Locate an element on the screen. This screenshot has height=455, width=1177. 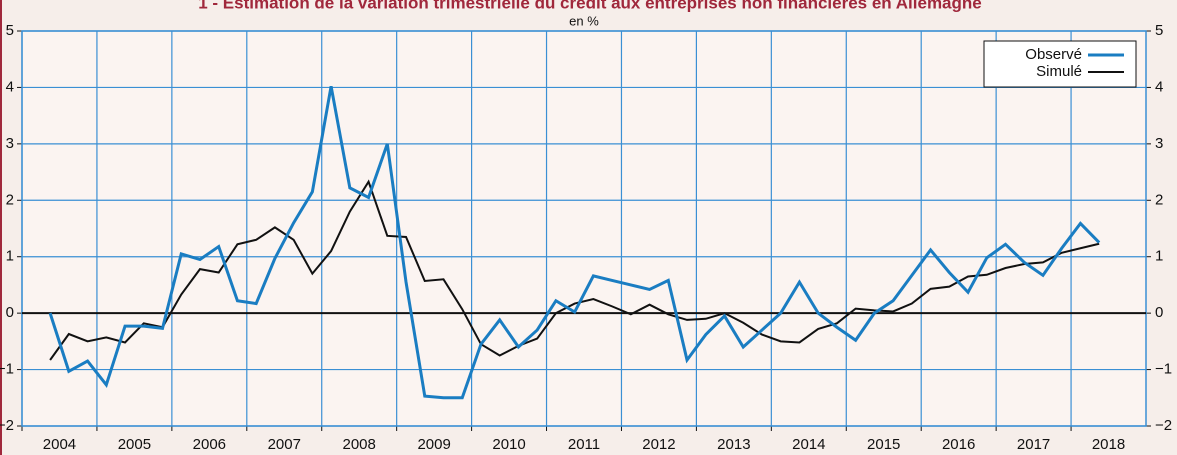
x-tick-label: 2011 is located at coordinates (584, 444).